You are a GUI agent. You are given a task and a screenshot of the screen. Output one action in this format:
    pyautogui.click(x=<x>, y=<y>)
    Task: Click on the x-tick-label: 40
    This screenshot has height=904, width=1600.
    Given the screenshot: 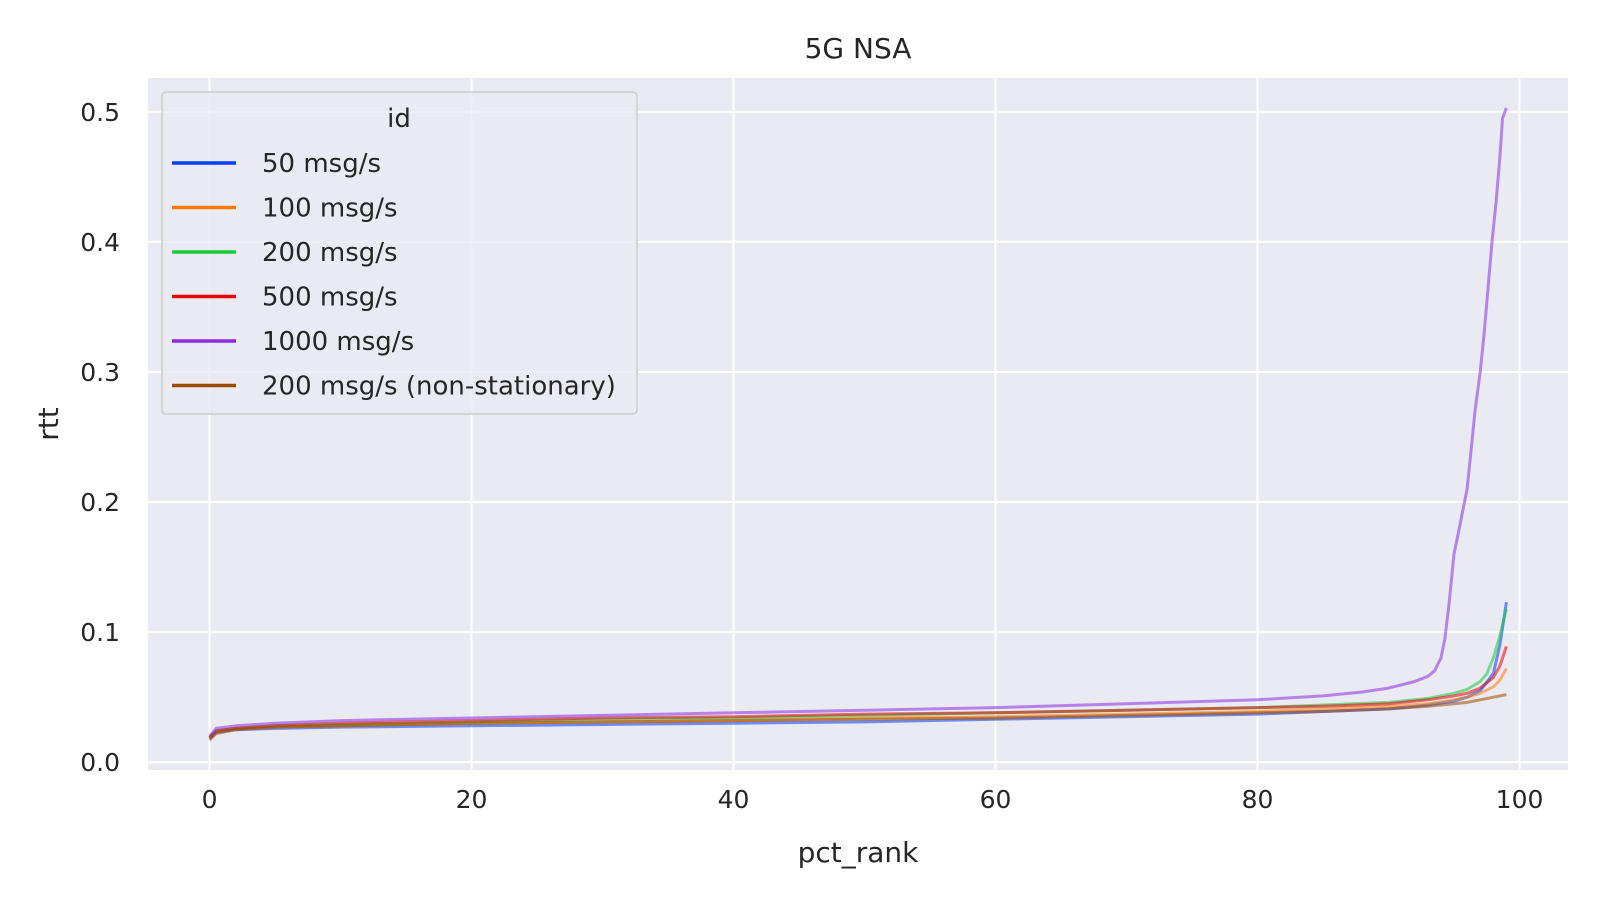 What is the action you would take?
    pyautogui.click(x=734, y=799)
    